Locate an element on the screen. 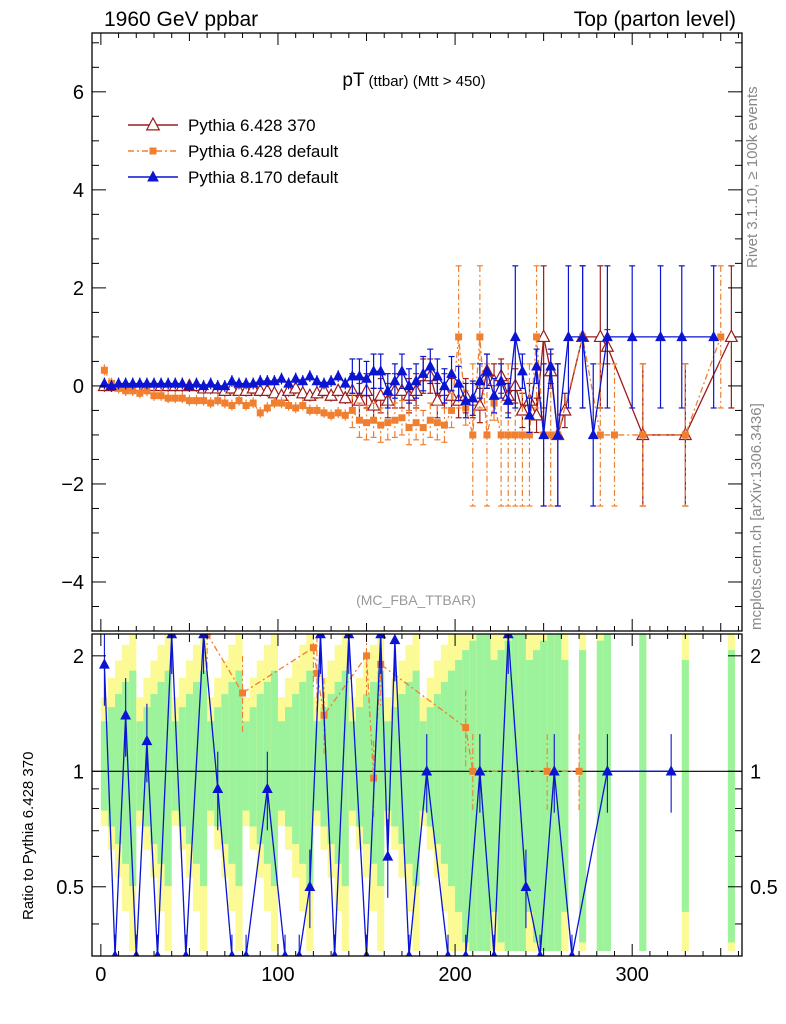 The image size is (786, 1024). y-tick-label: −4 is located at coordinates (72, 583).